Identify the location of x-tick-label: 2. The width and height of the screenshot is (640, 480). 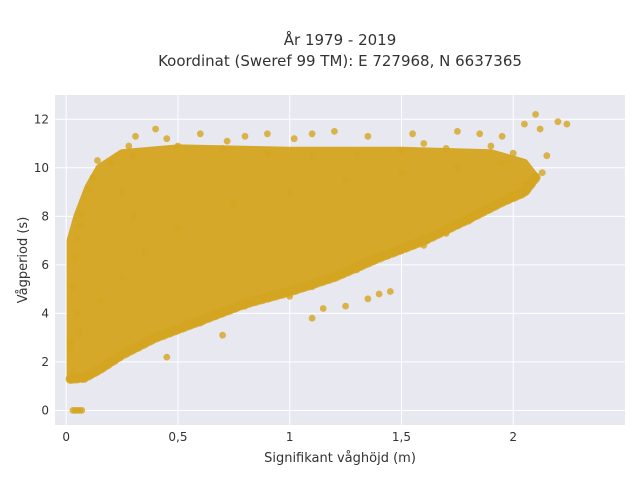
(513, 437).